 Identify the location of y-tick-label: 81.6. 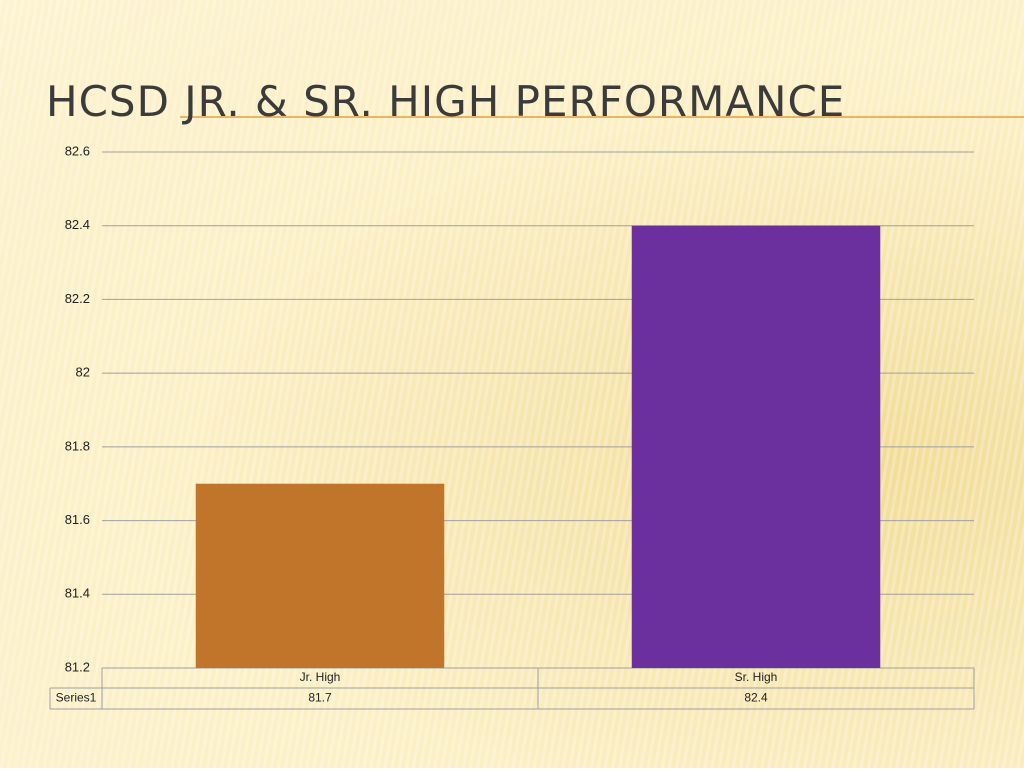
(77, 519).